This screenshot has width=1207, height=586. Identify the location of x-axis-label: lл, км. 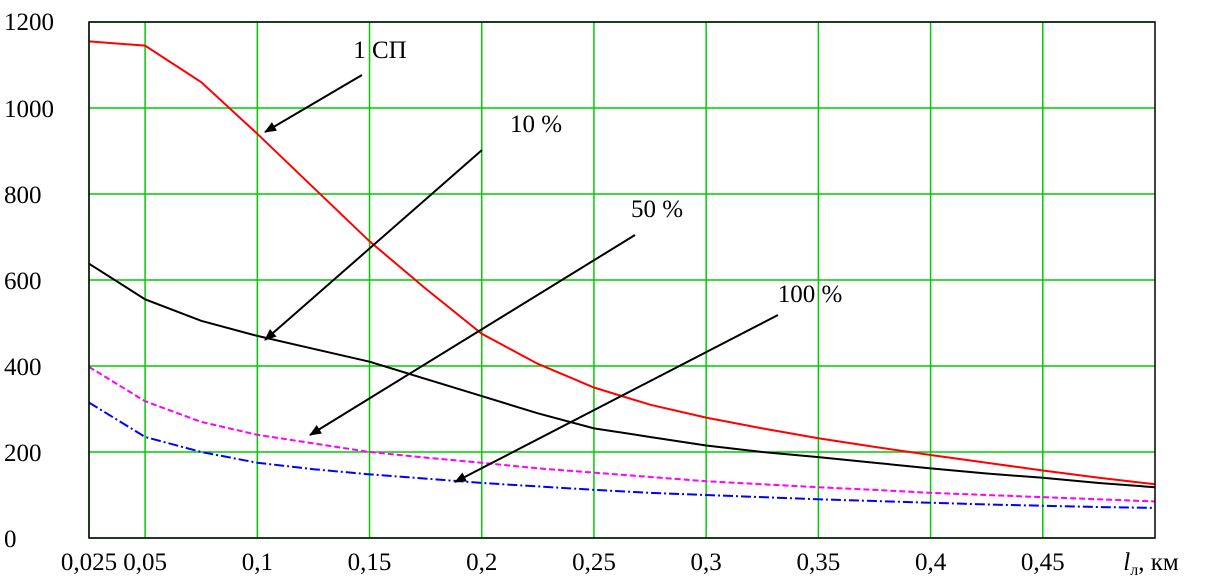
(1151, 564).